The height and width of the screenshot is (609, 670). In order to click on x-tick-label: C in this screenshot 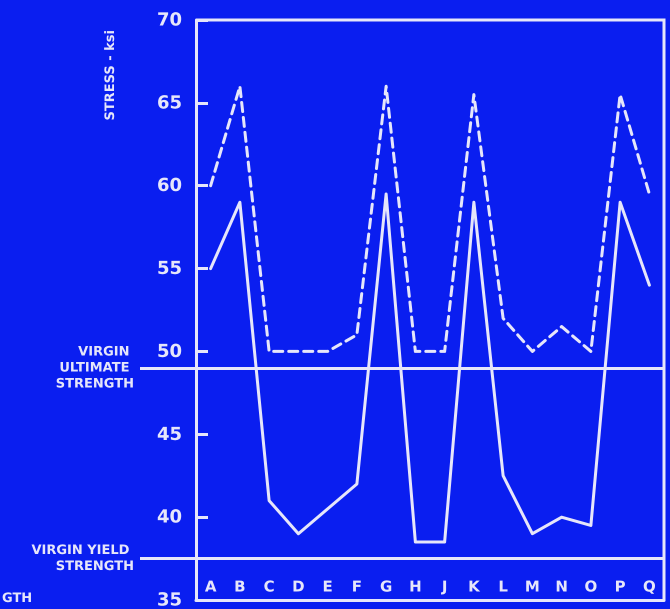, I will do `click(269, 587)`.